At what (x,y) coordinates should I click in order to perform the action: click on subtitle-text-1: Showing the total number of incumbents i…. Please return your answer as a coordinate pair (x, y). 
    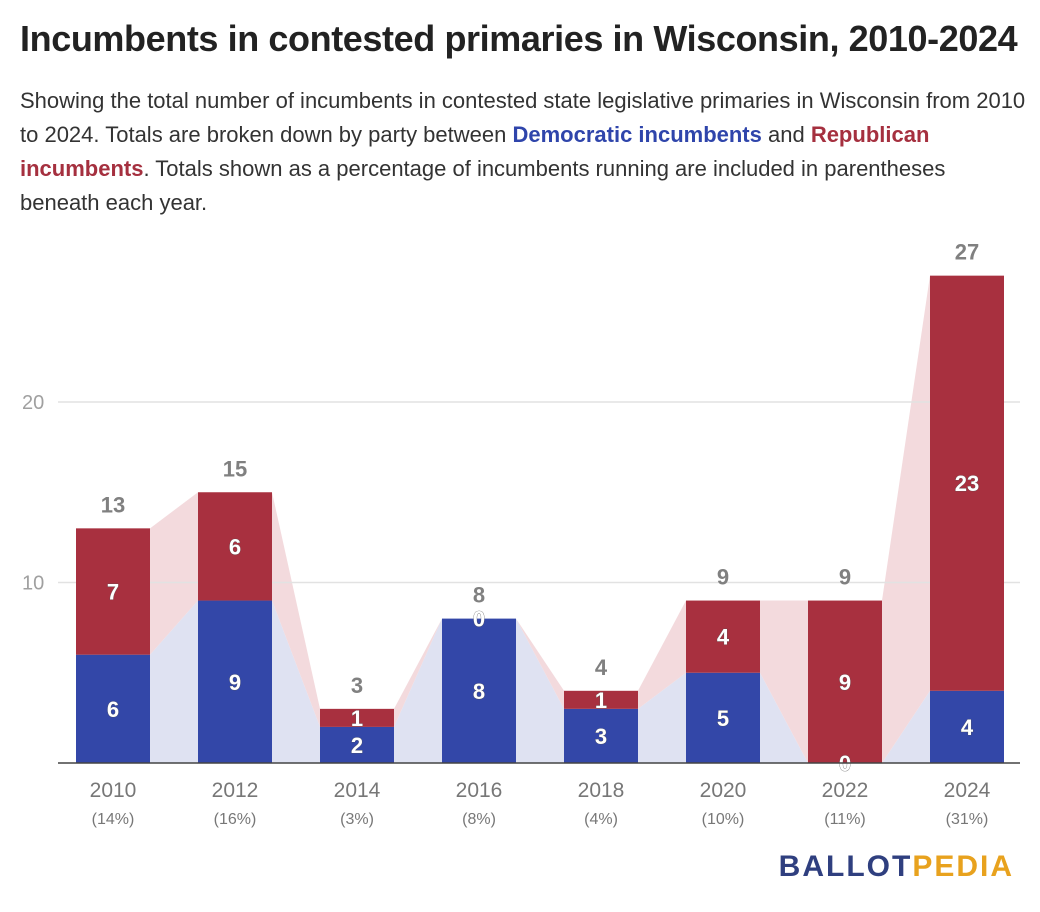
    Looking at the image, I should click on (523, 117).